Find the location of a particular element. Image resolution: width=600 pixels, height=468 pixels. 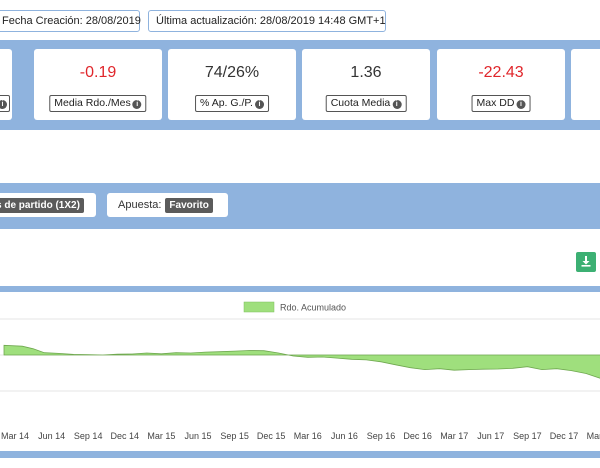

chart-bottom-border is located at coordinates (300, 454).